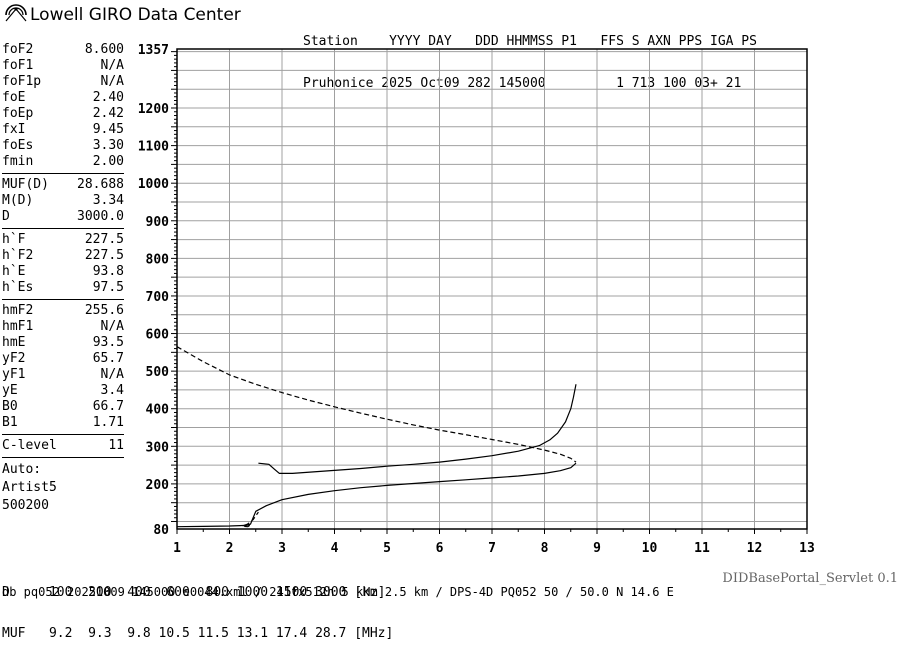 This screenshot has width=900, height=654. Describe the element at coordinates (282, 548) in the screenshot. I see `x-tick-label: 3` at that location.